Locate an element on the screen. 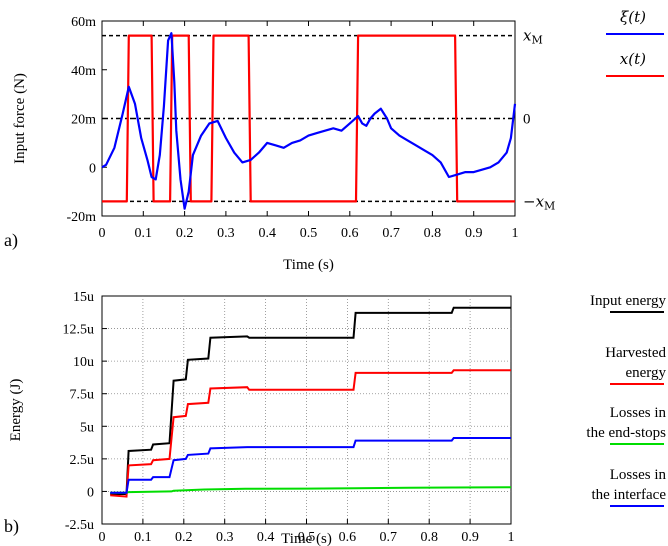 The width and height of the screenshot is (668, 546). y-tick-label-b: -2.5u is located at coordinates (79, 525).